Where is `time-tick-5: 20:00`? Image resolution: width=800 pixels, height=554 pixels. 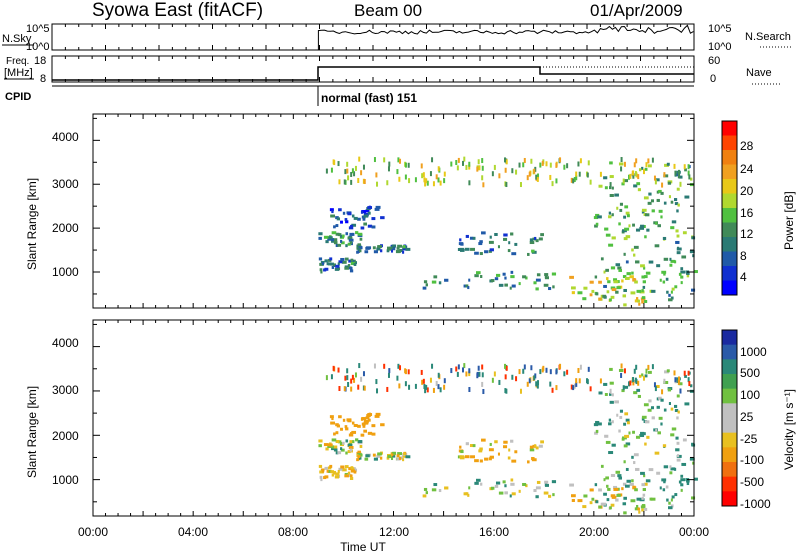
time-tick-5: 20:00 is located at coordinates (594, 532).